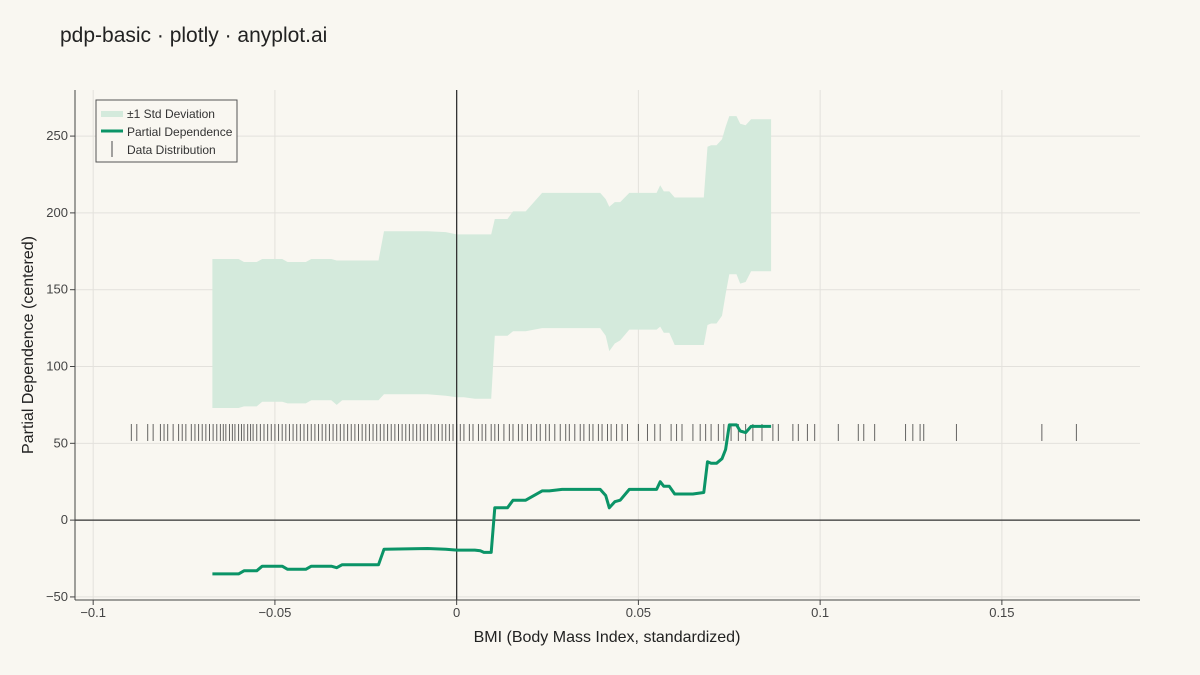 This screenshot has width=1200, height=675. What do you see at coordinates (112, 114) in the screenshot?
I see `legend-band-swatch` at bounding box center [112, 114].